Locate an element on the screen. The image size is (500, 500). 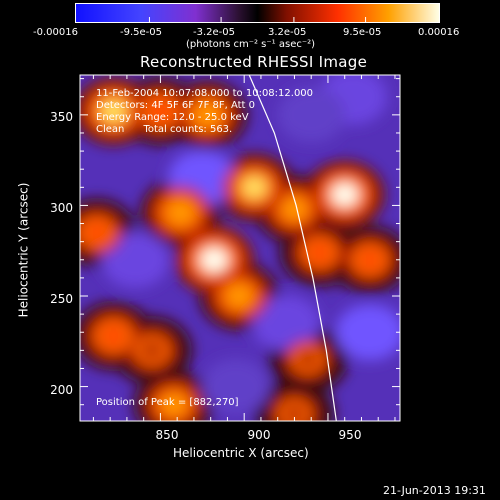
energy-range-label: Energy Range: 12.0 - 25.0 keV is located at coordinates (172, 117).